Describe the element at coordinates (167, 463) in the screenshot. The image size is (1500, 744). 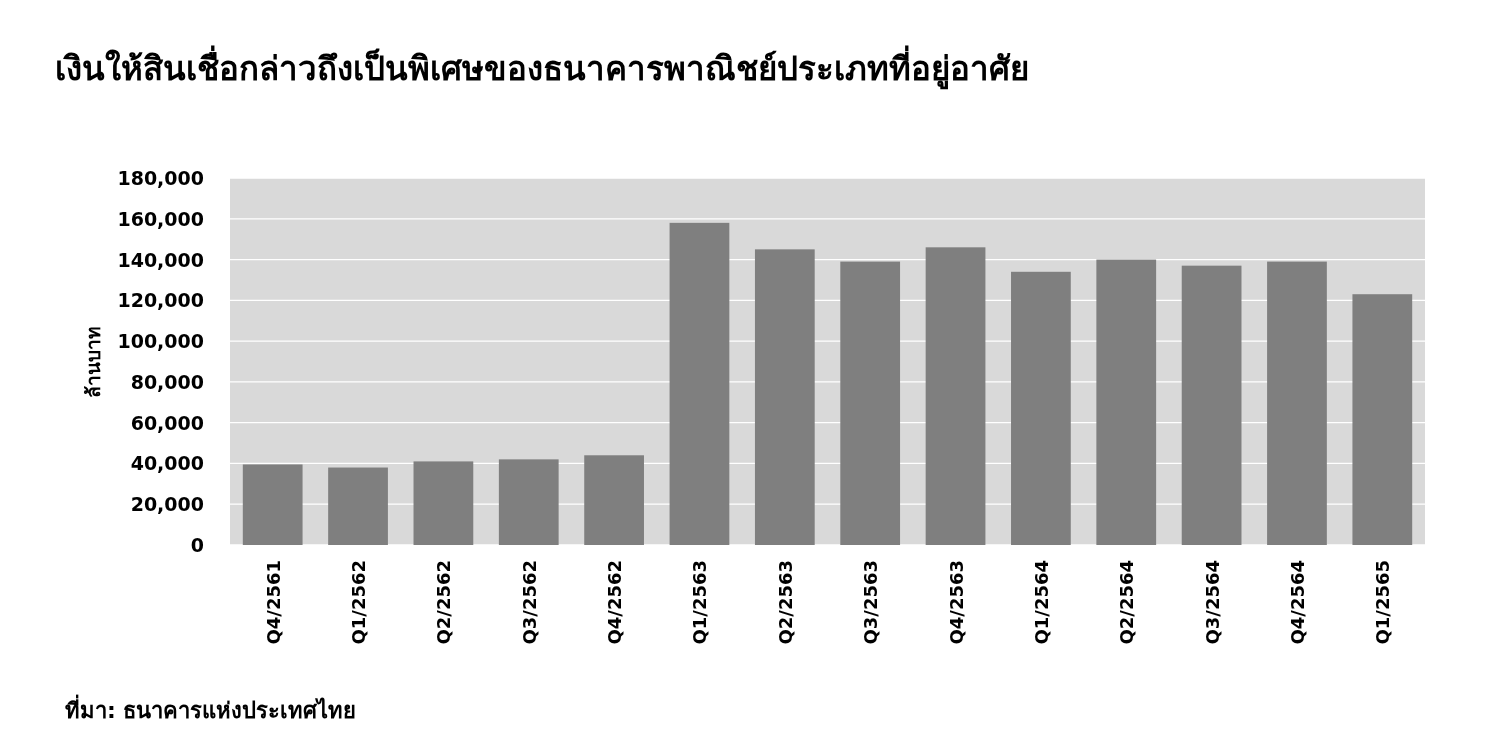
I see `y-tick-label: 40,000` at that location.